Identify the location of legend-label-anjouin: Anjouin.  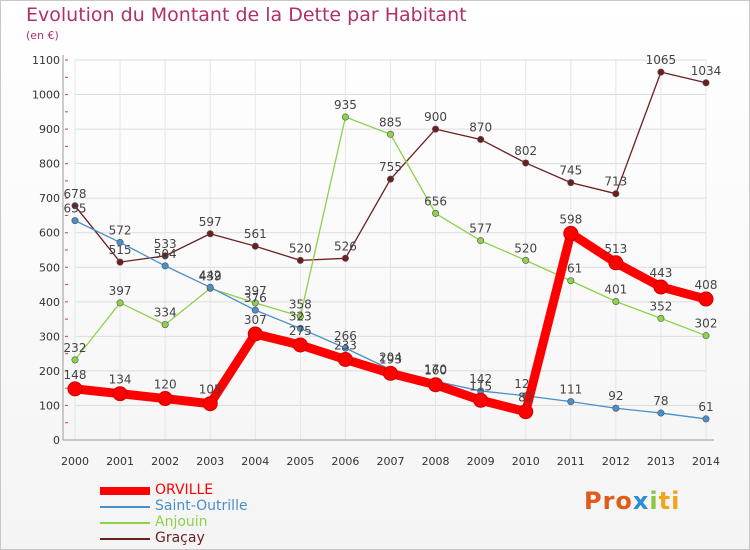
(181, 522).